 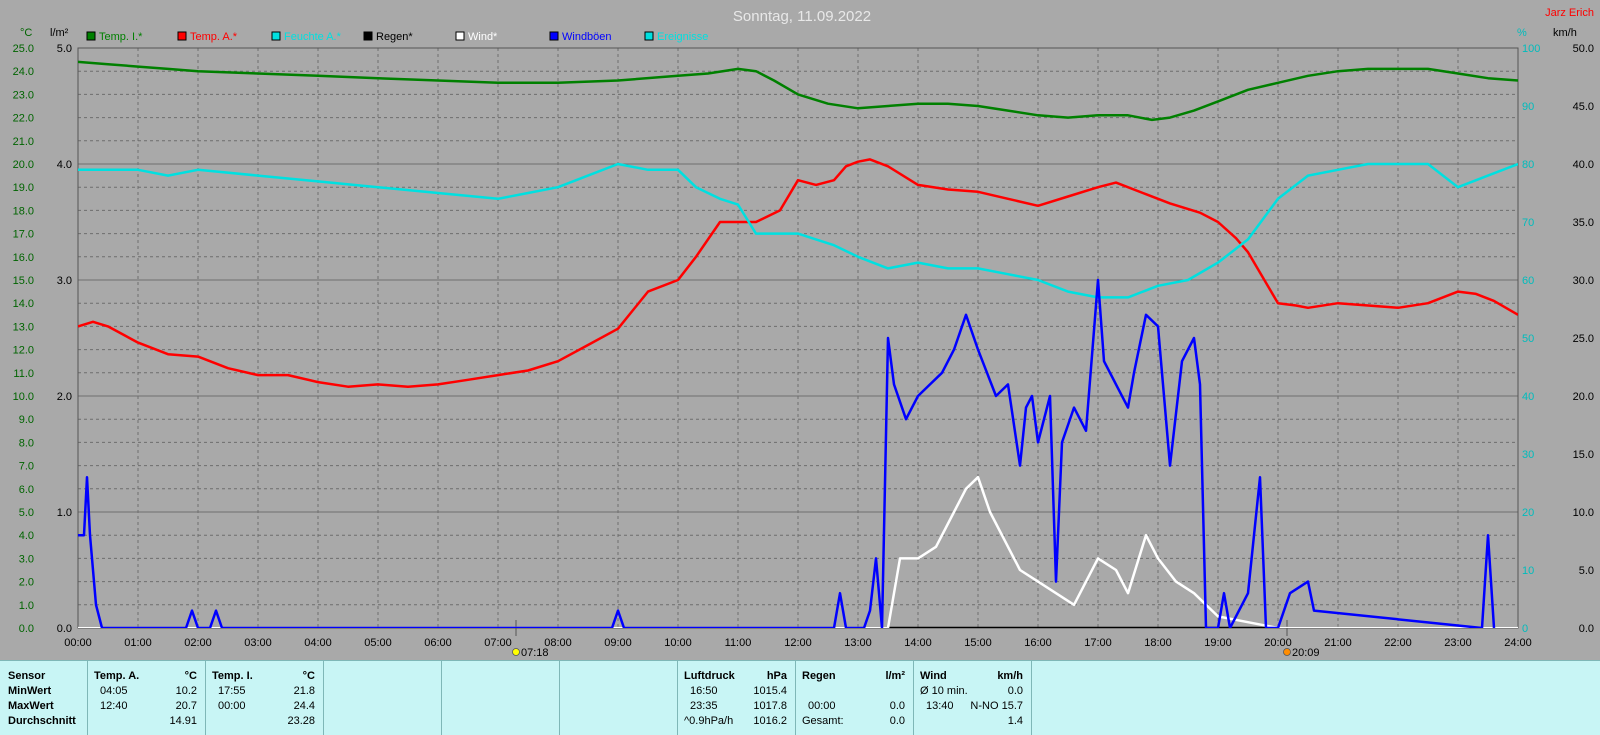 I want to click on wind-tick-label: 30.0, so click(x=1583, y=281).